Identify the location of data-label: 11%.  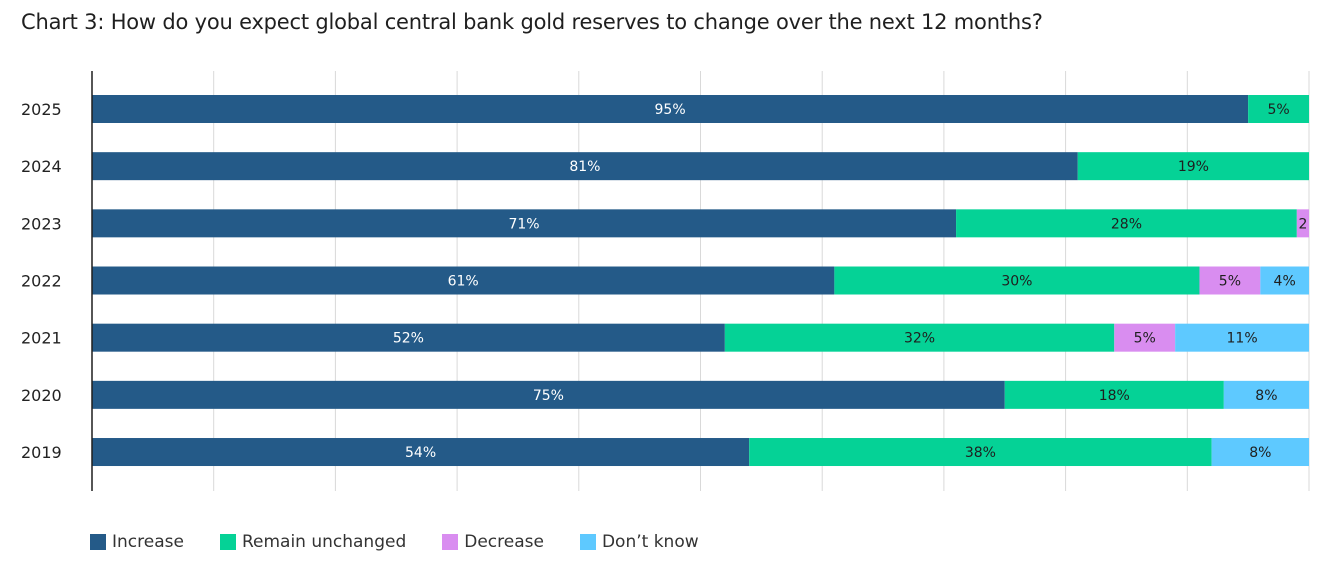
(1242, 339).